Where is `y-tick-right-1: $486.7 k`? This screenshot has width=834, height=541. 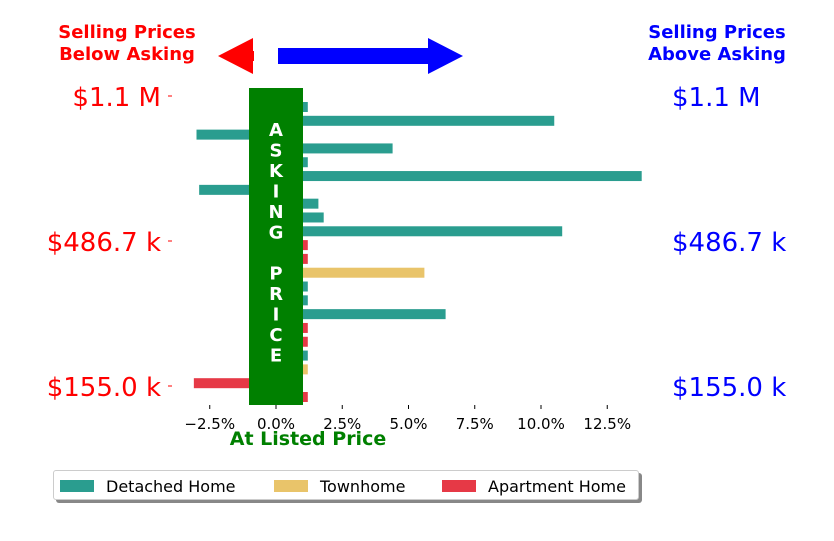
y-tick-right-1: $486.7 k is located at coordinates (729, 243).